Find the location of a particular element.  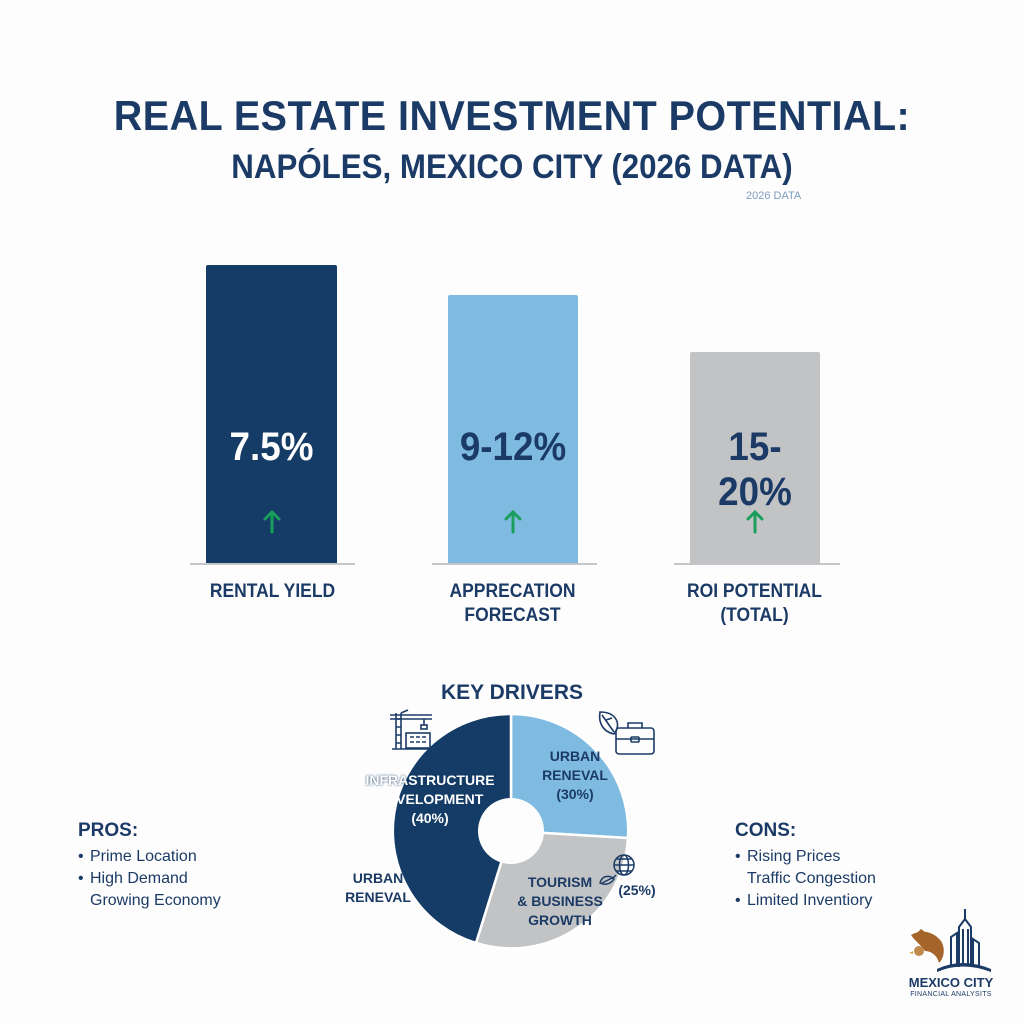

pie-label-tourism-business: TOURISM & BUSINESS GROWTH is located at coordinates (560, 901).